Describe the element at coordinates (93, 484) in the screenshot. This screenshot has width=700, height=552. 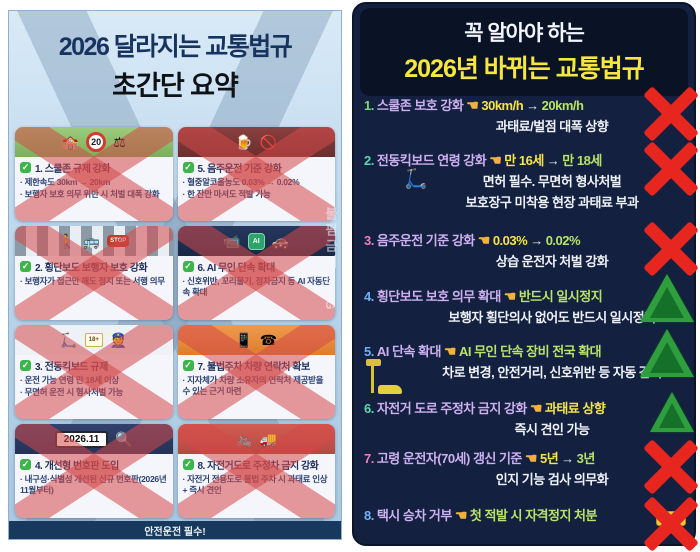
I see `card-bullet: · 내구성·식별성 개선된 신규 번호판(2026년 11월부터)` at that location.